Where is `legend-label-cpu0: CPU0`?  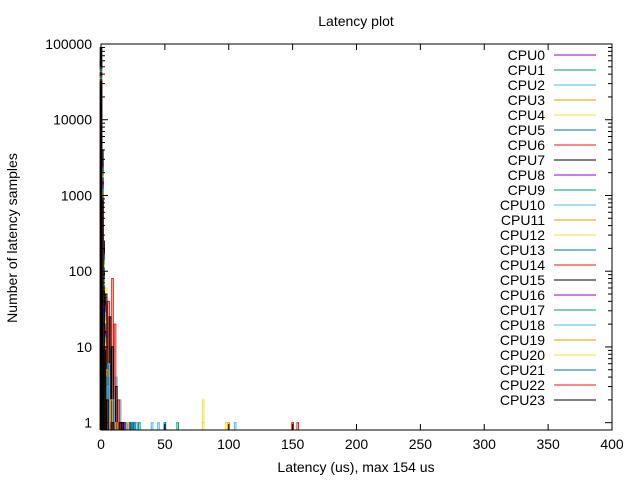
legend-label-cpu0: CPU0 is located at coordinates (527, 55).